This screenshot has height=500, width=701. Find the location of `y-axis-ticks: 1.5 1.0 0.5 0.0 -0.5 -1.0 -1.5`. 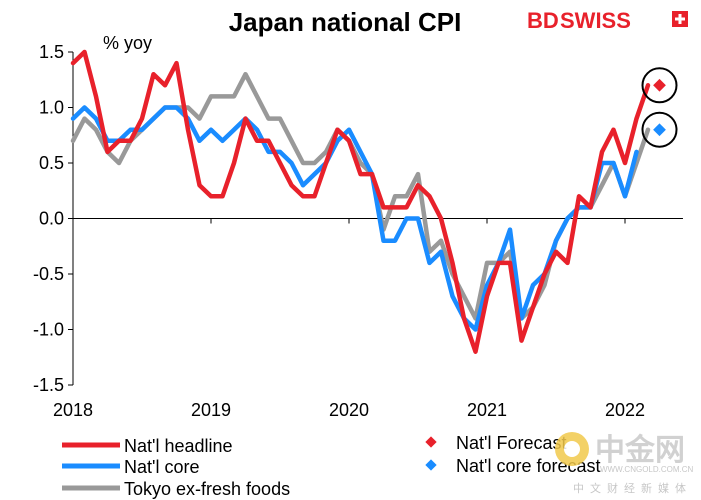

y-axis-ticks: 1.5 1.0 0.5 0.0 -0.5 -1.0 -1.5 is located at coordinates (53, 218).